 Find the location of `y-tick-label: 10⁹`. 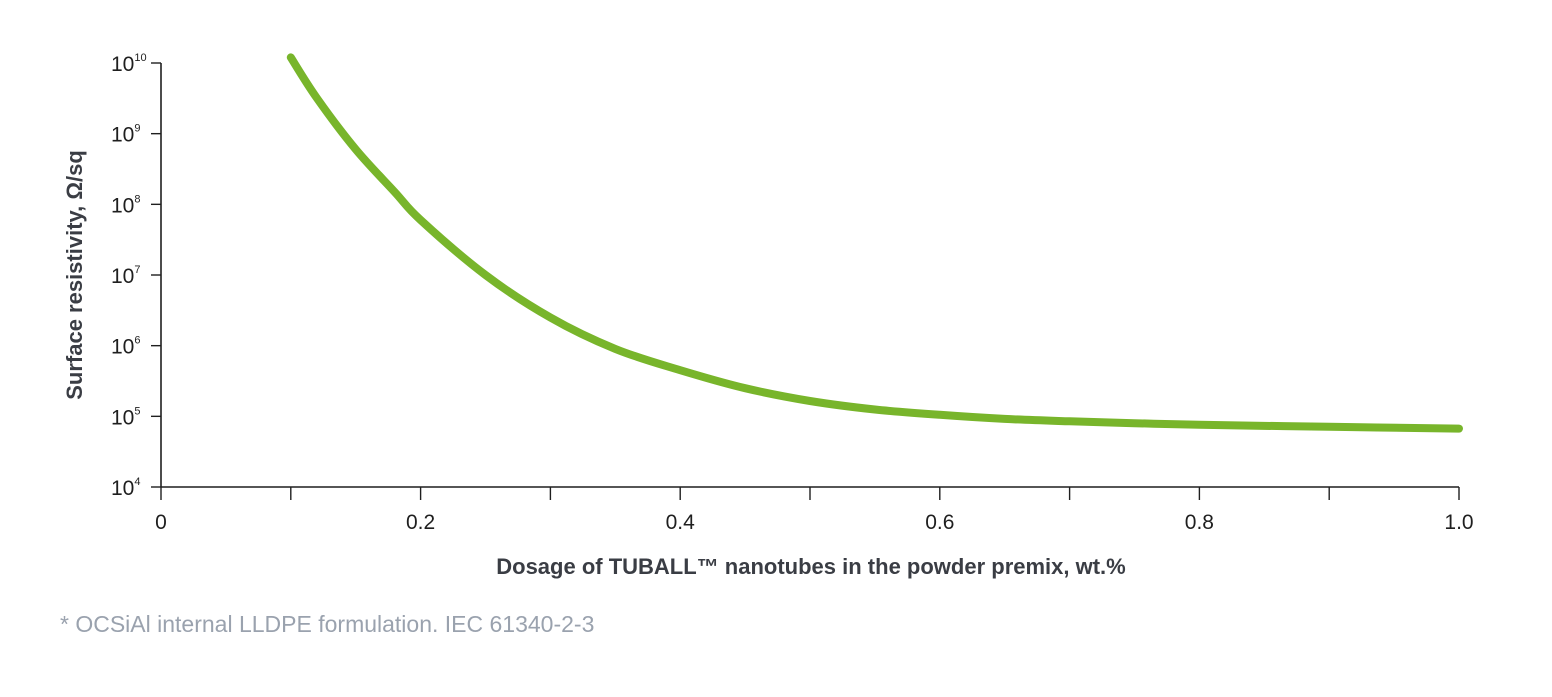

y-tick-label: 10⁹ is located at coordinates (125, 135).